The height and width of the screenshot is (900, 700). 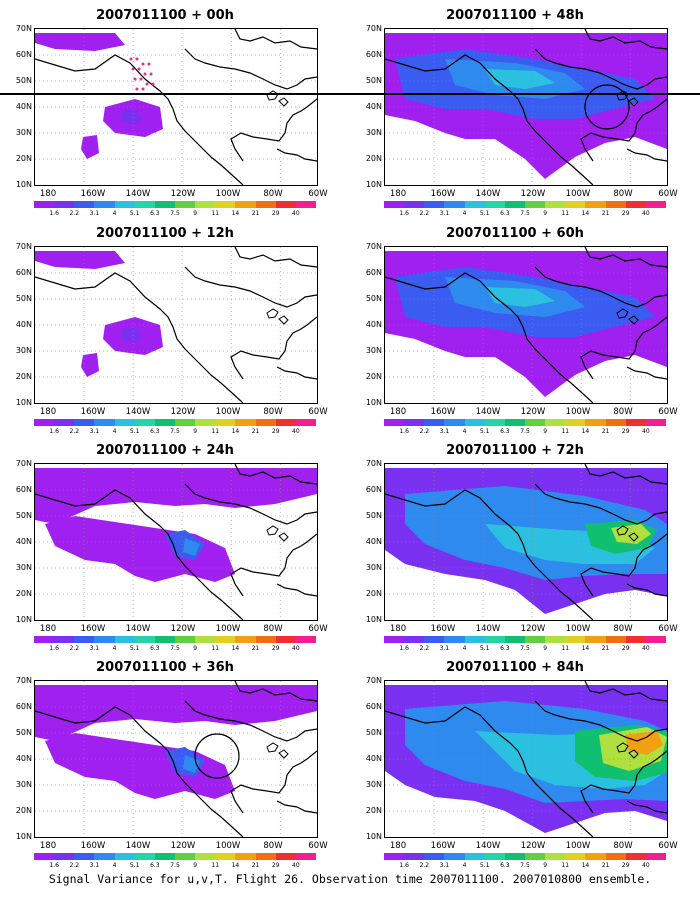 What do you see at coordinates (176, 107) in the screenshot?
I see `map-area` at bounding box center [176, 107].